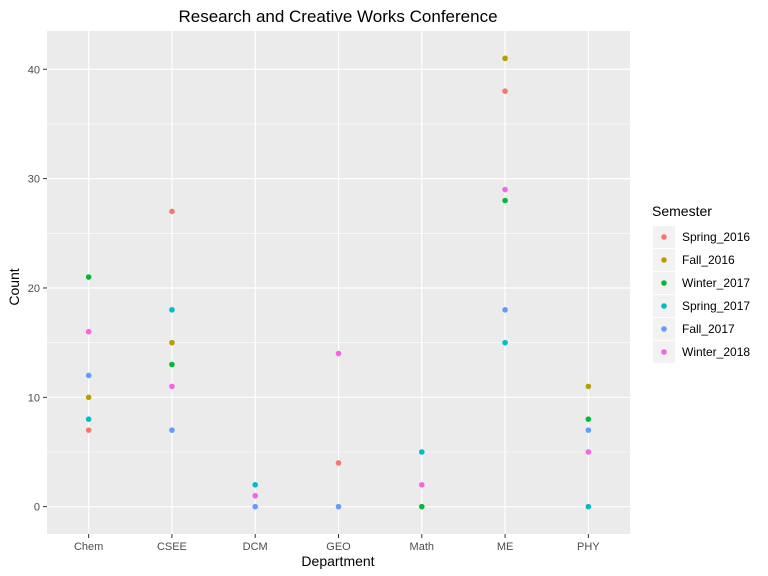  What do you see at coordinates (37, 508) in the screenshot?
I see `y-tick-label: 0` at bounding box center [37, 508].